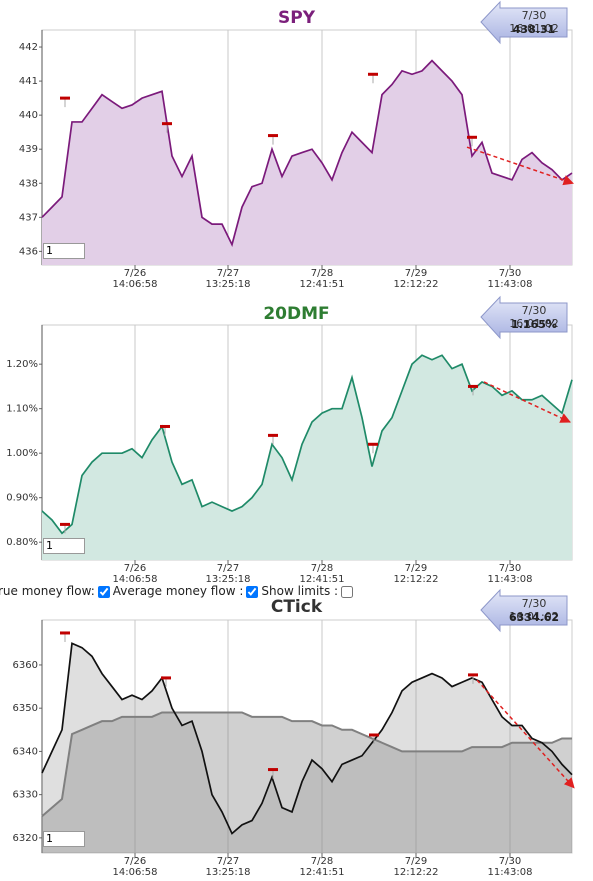 This screenshot has width=593, height=881. Describe the element at coordinates (28, 81) in the screenshot. I see `y-tick-label: 441` at that location.